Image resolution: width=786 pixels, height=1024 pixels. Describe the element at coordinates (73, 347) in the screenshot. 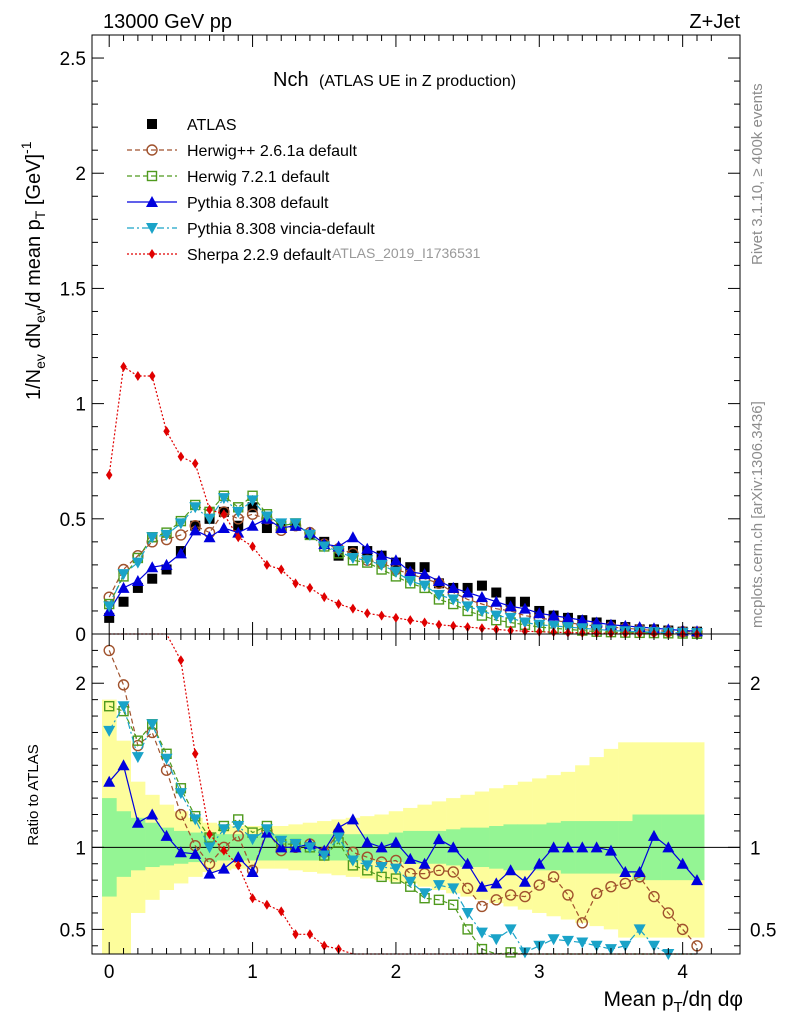

I see `main-y-tick-labels: 0 0.5 1 1.5 2 2.5` at that location.